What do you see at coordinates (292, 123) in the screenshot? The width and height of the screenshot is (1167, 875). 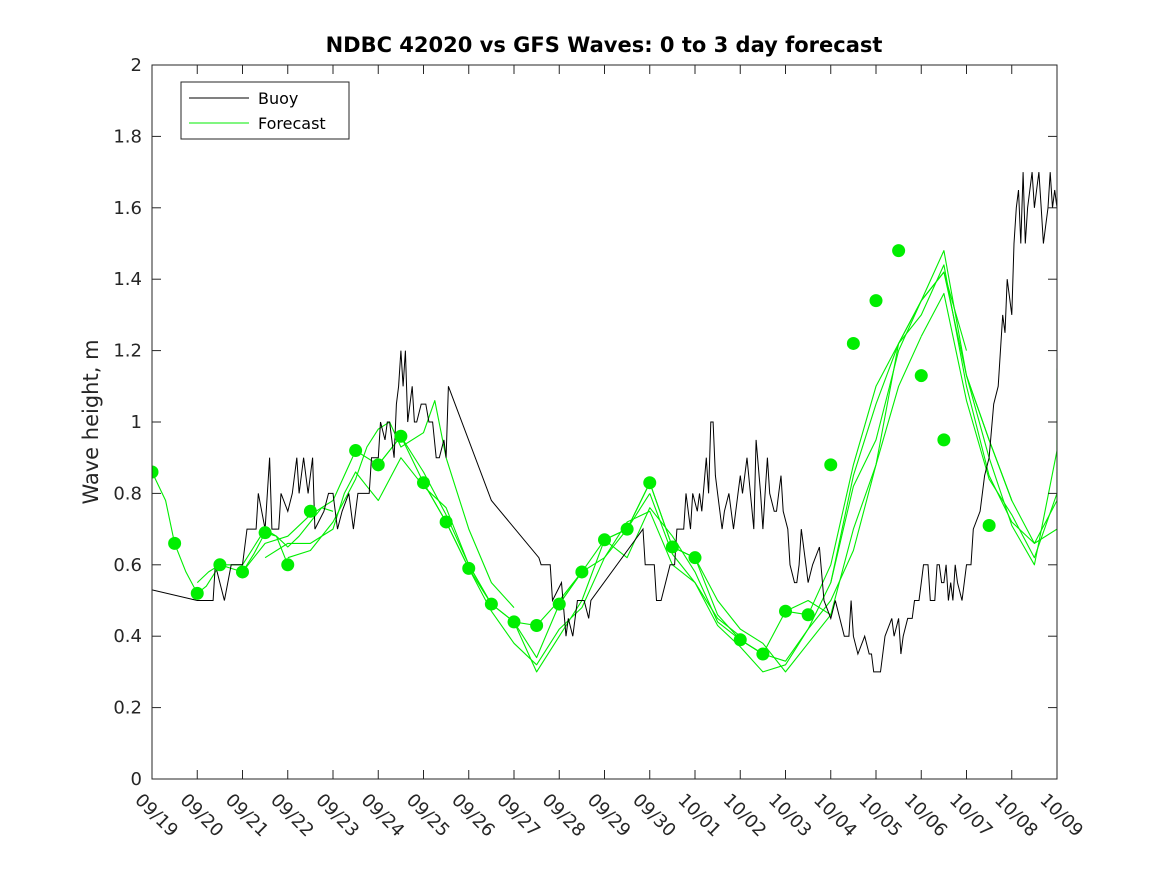 I see `legend-label-forecast: Forecast` at bounding box center [292, 123].